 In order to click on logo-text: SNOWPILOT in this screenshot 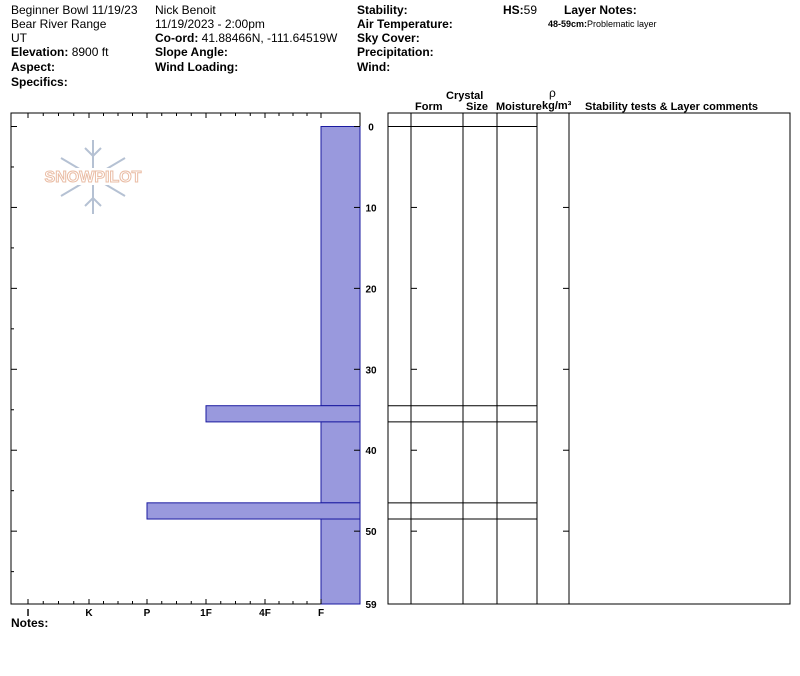, I will do `click(93, 177)`.